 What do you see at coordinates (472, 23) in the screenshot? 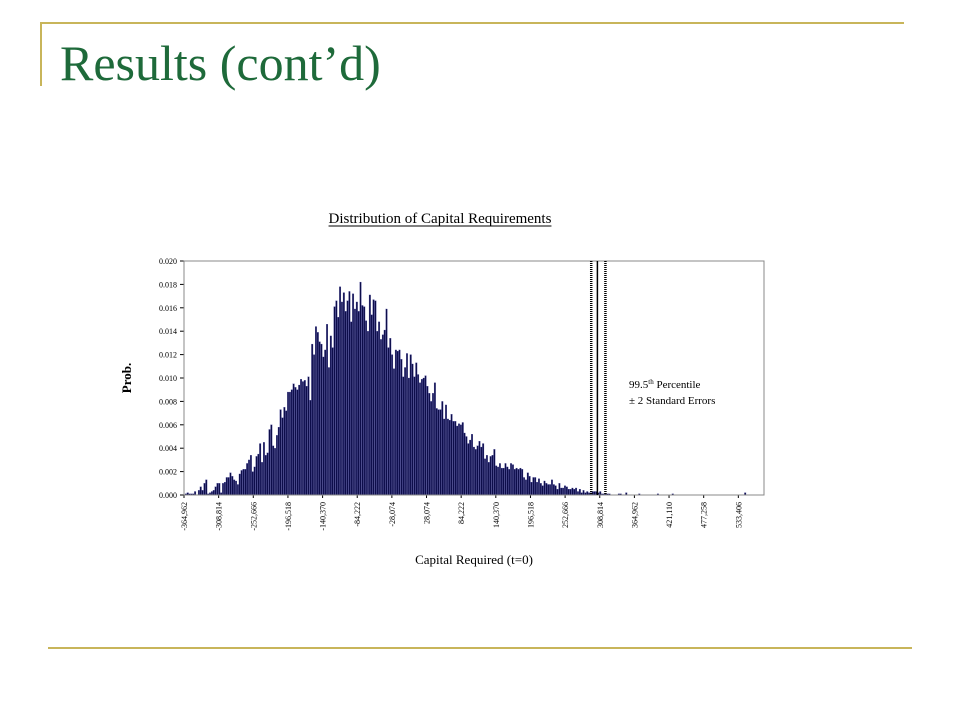
I see `top-accent-line` at bounding box center [472, 23].